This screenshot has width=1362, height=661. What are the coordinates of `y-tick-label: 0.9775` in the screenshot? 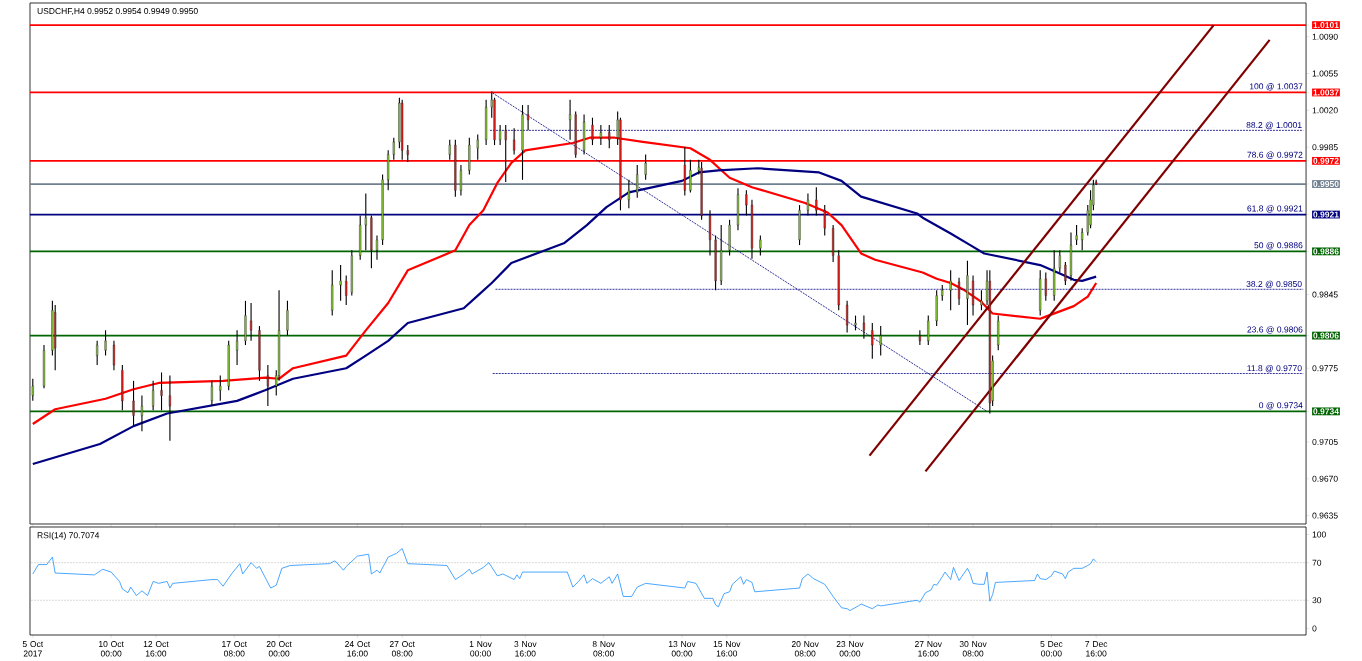 It's located at (1325, 368).